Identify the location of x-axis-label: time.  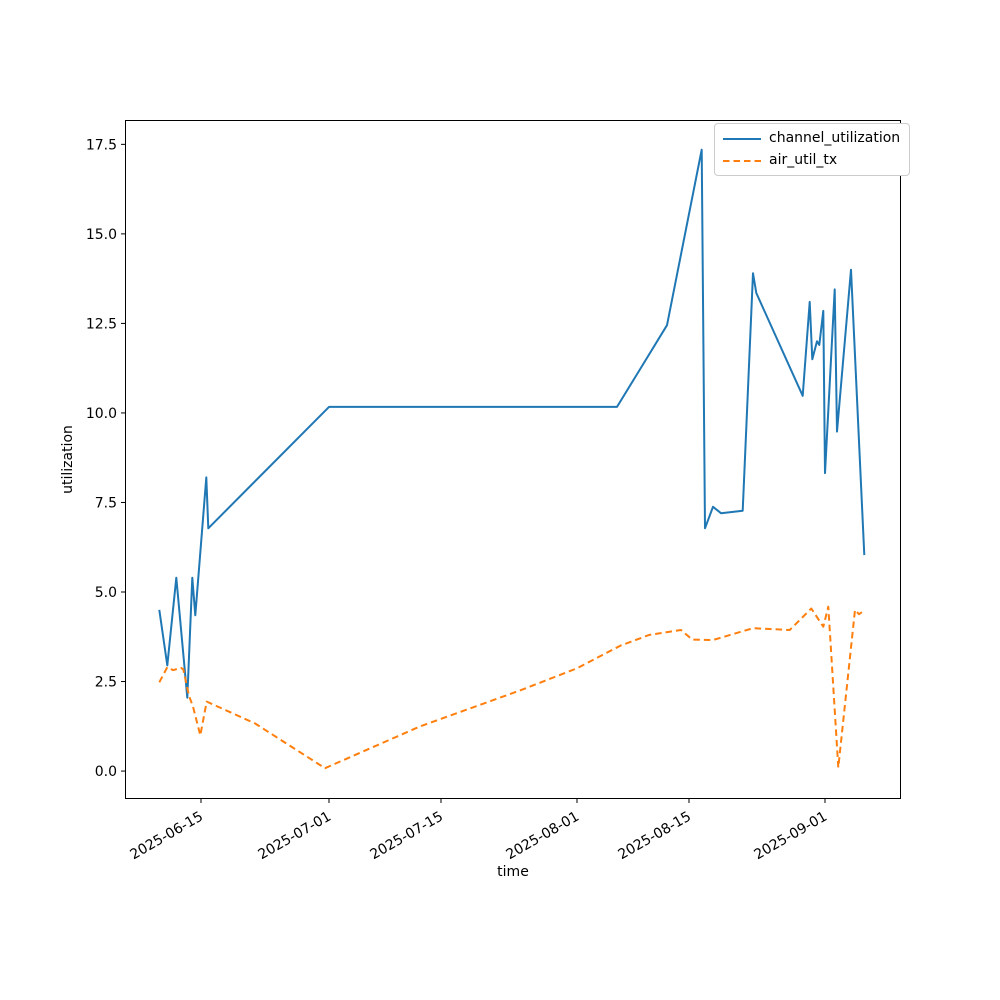
(513, 872).